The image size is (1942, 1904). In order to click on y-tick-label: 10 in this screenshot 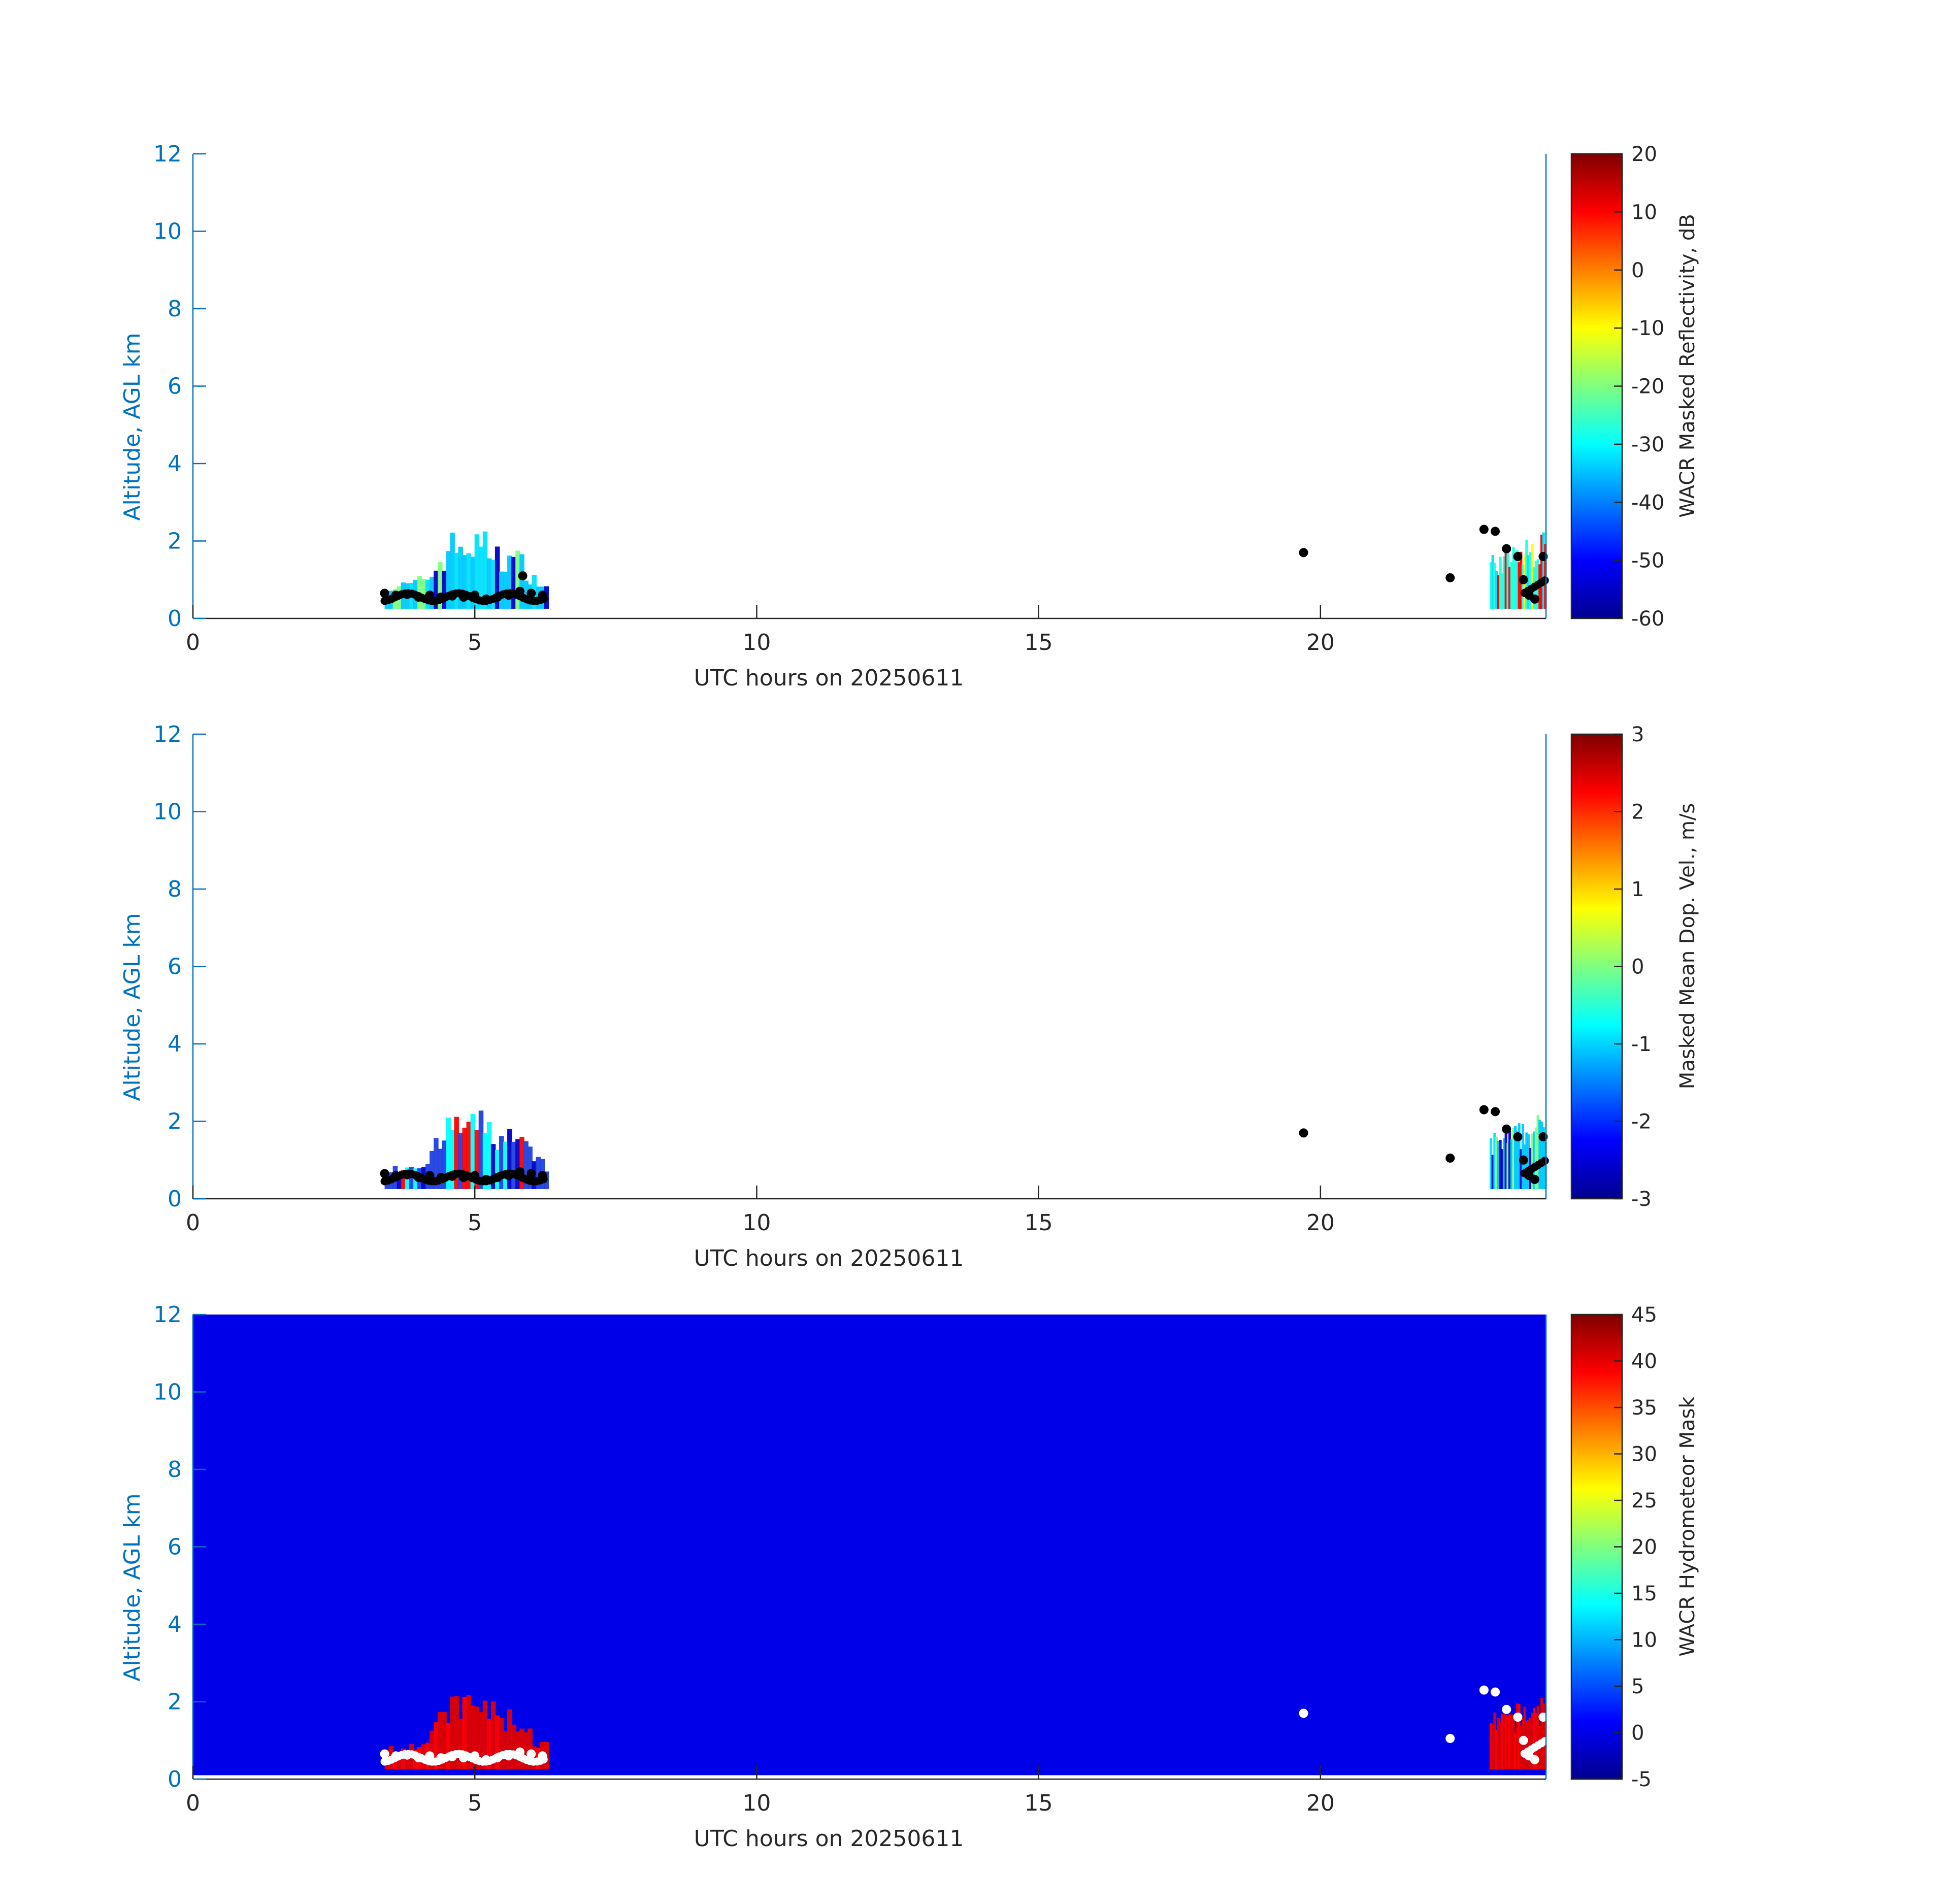, I will do `click(167, 812)`.